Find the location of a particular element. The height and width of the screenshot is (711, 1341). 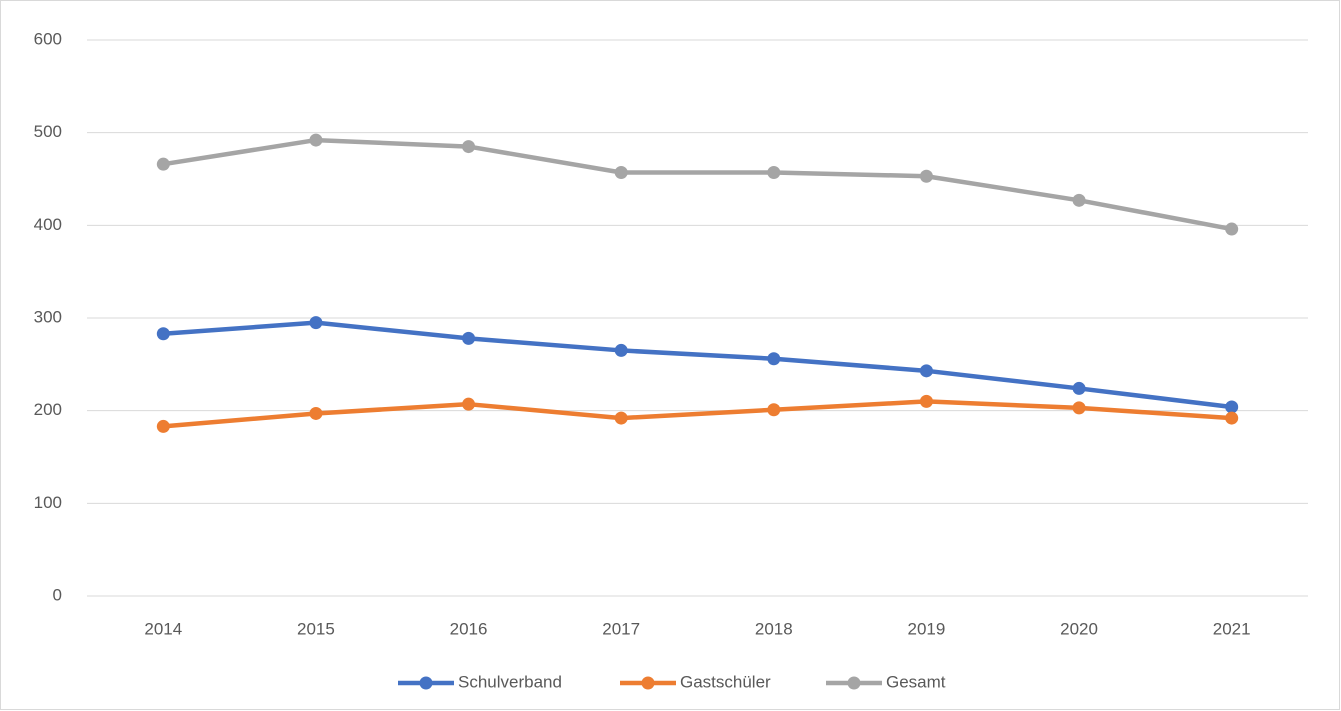

x-tick-label: 2014 is located at coordinates (163, 628).